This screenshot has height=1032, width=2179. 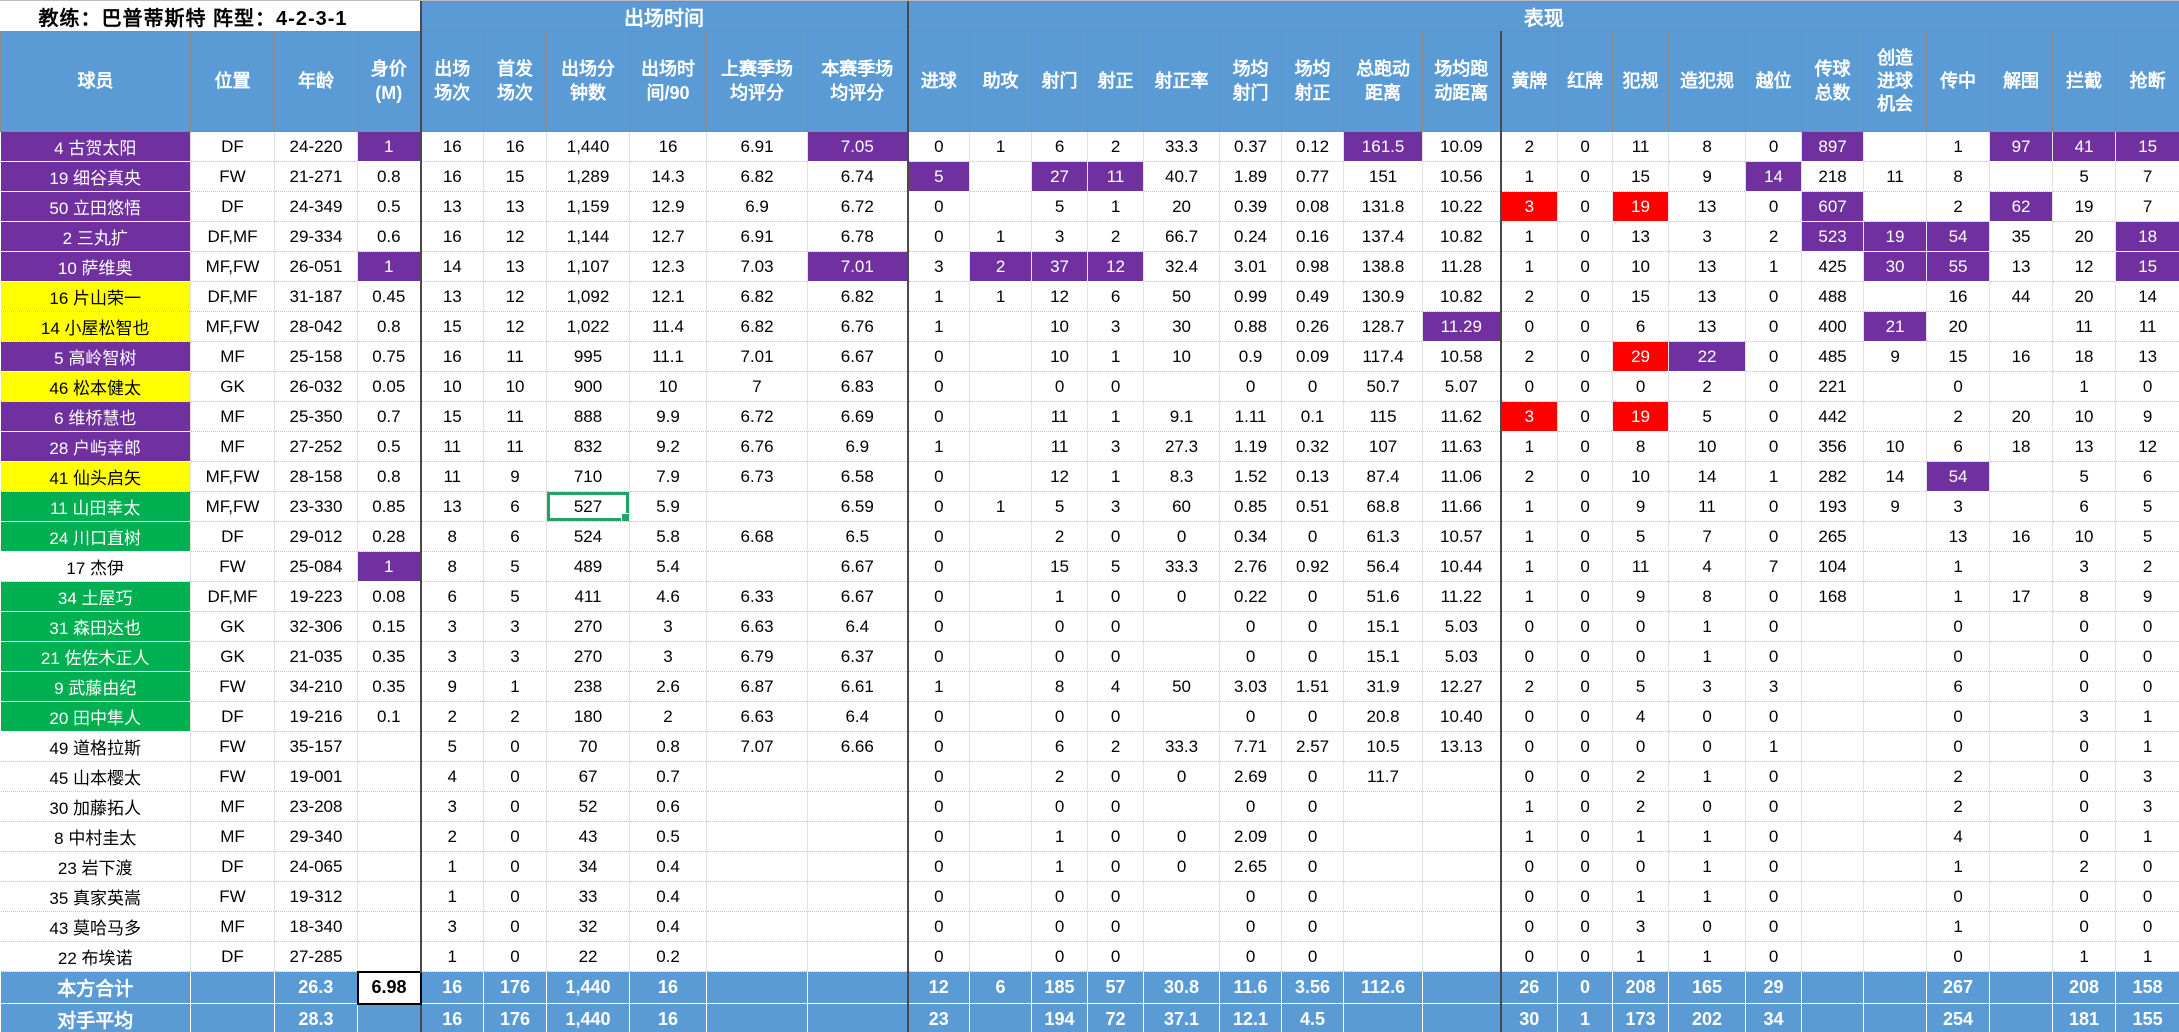 What do you see at coordinates (1116, 326) in the screenshot?
I see `cell-shots-on-target: 3` at bounding box center [1116, 326].